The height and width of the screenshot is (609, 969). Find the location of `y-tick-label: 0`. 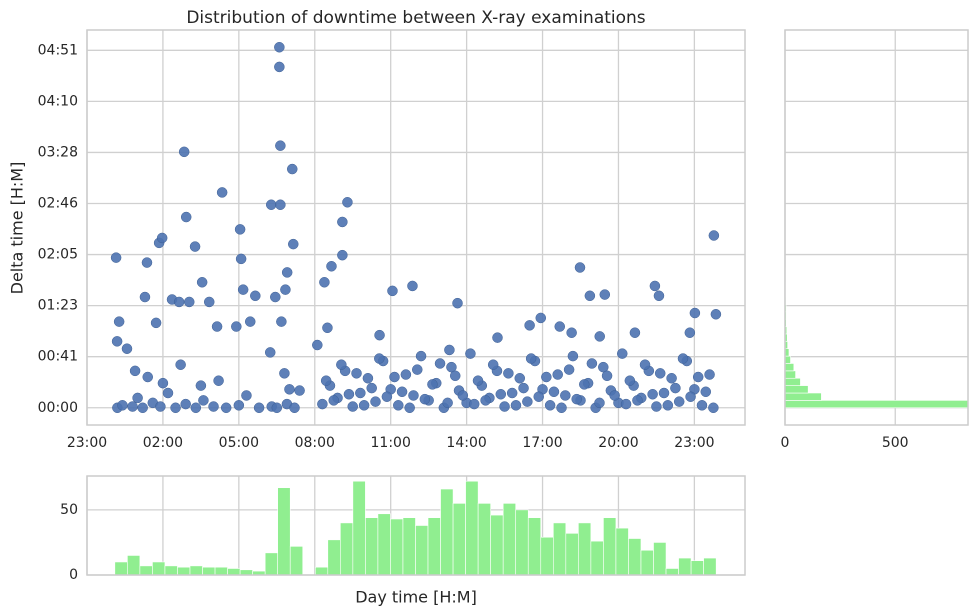

y-tick-label: 0 is located at coordinates (73, 575).